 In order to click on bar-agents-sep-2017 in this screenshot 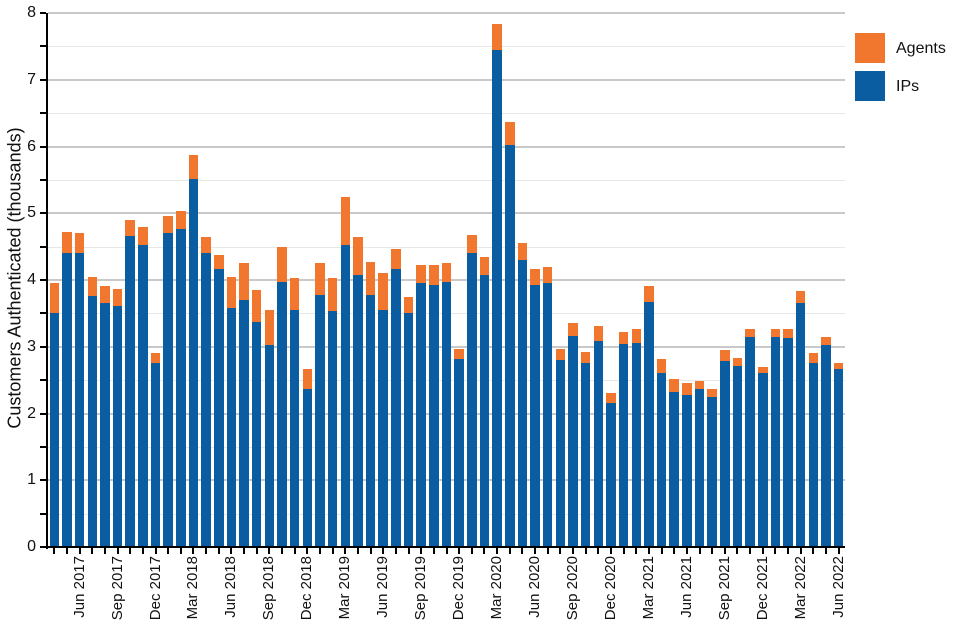, I will do `click(117, 298)`.